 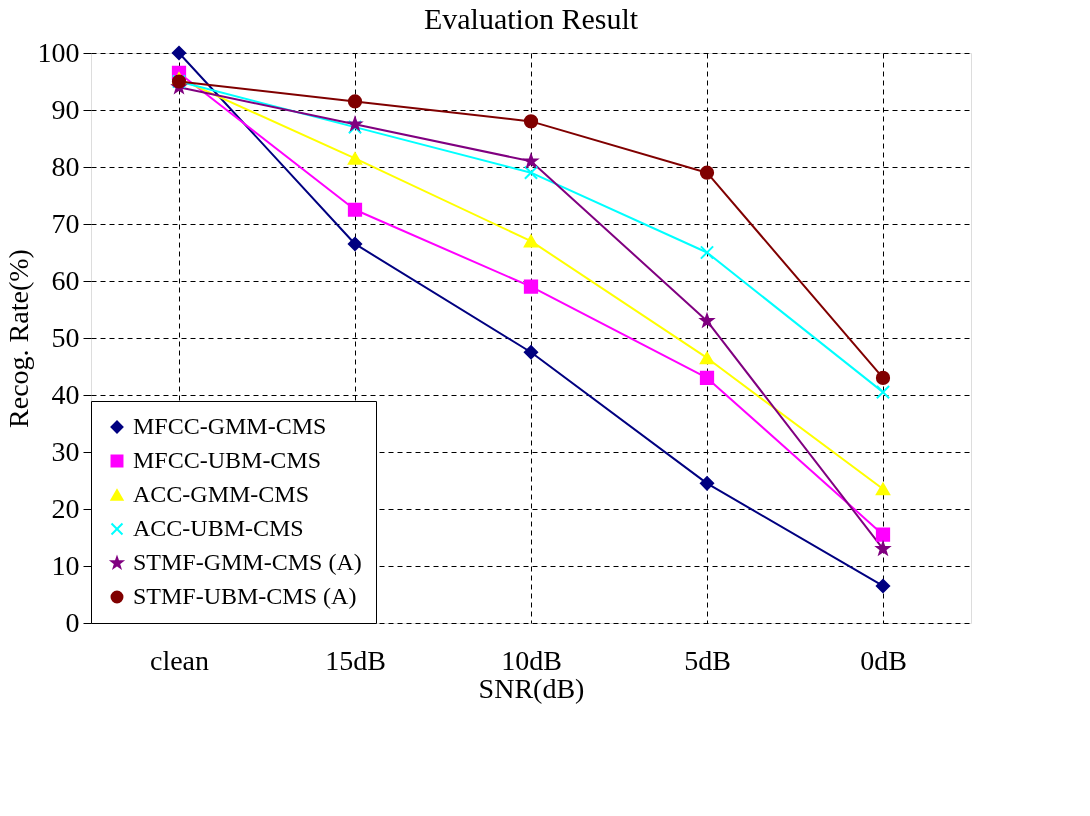 I want to click on y-tick-label: 20, so click(x=65, y=508).